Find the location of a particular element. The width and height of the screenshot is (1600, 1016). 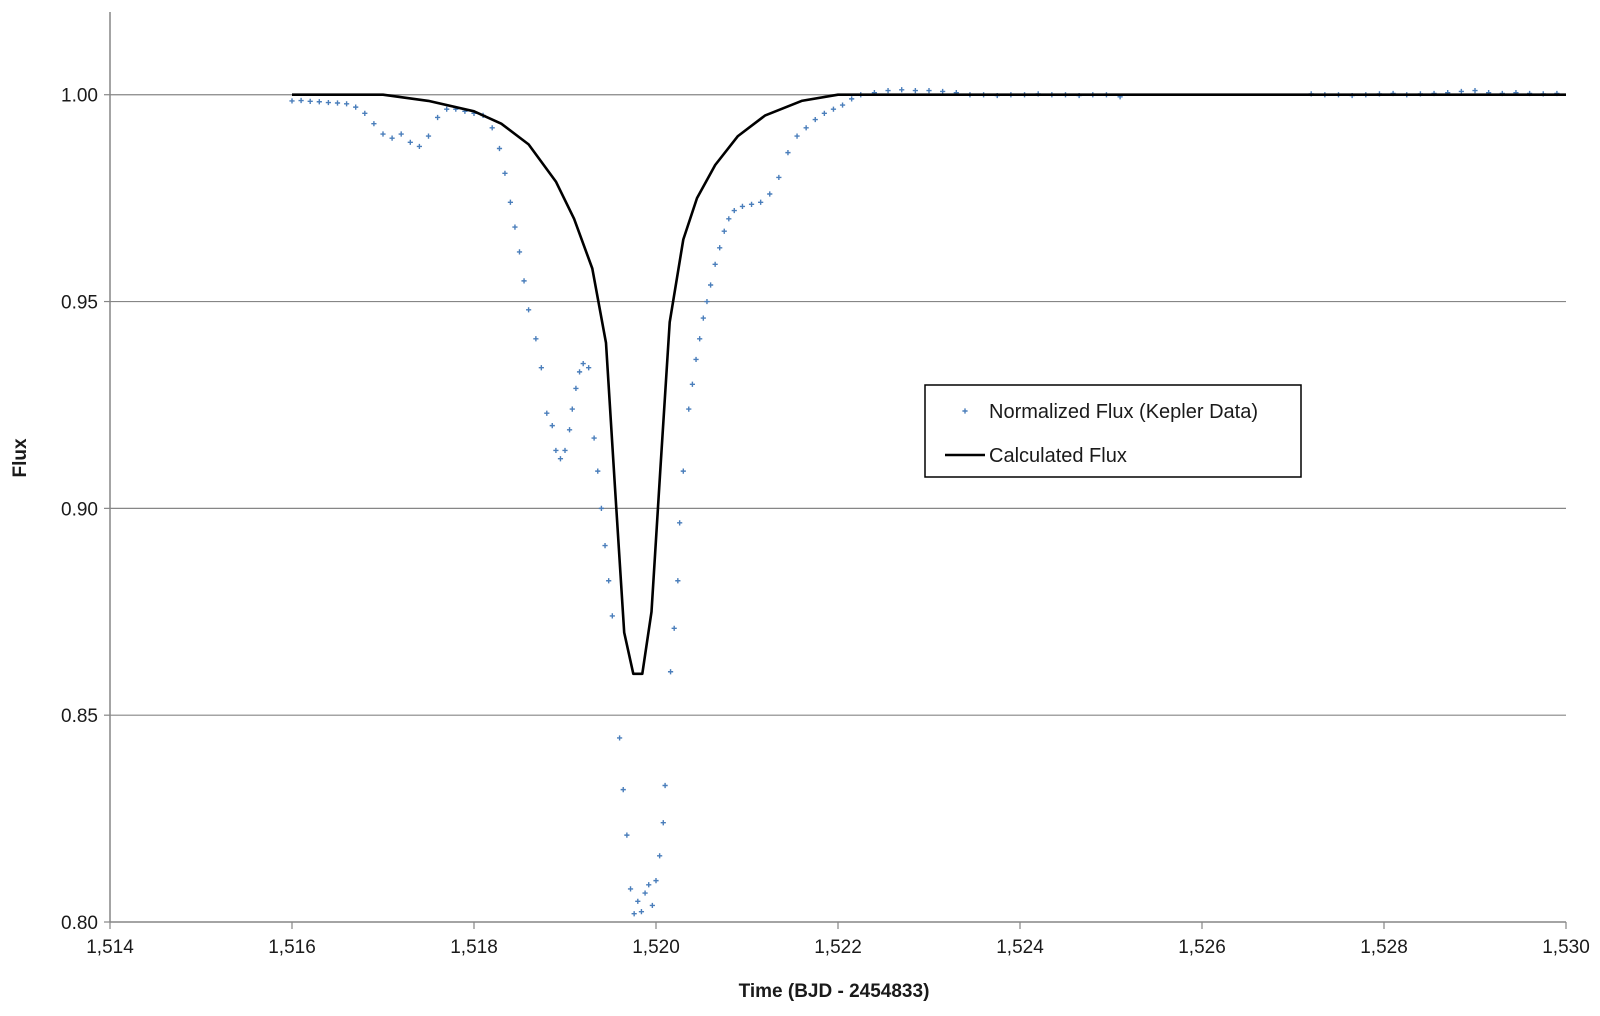

x-tick-label: 1,524 is located at coordinates (1020, 947).